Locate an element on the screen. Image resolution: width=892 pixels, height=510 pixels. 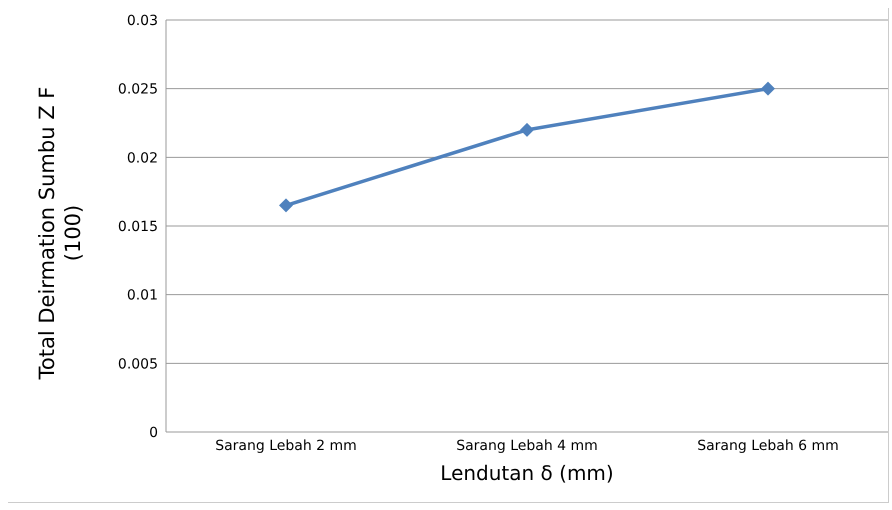
y-tick-label: 0.005 is located at coordinates (138, 364).